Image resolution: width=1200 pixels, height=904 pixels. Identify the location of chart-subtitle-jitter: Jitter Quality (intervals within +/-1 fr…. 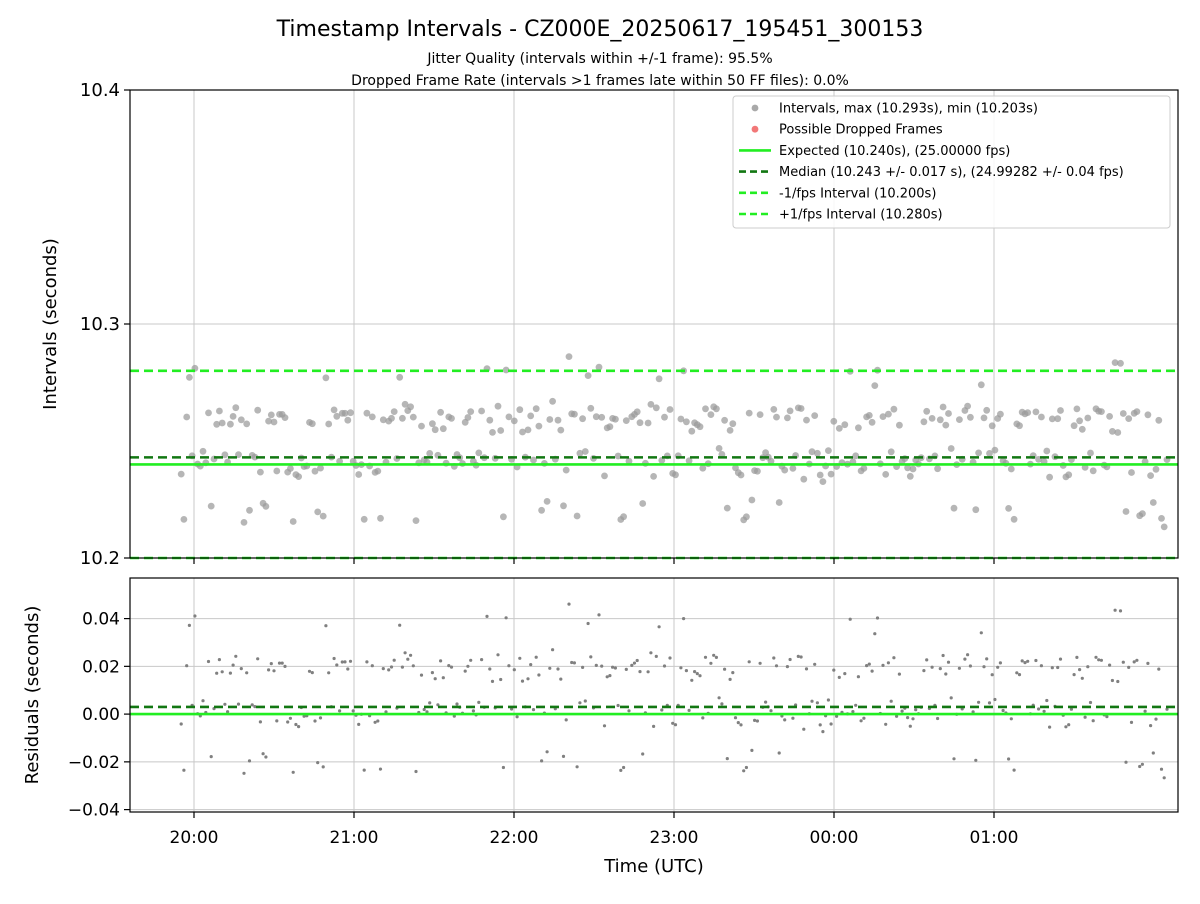
(599, 59).